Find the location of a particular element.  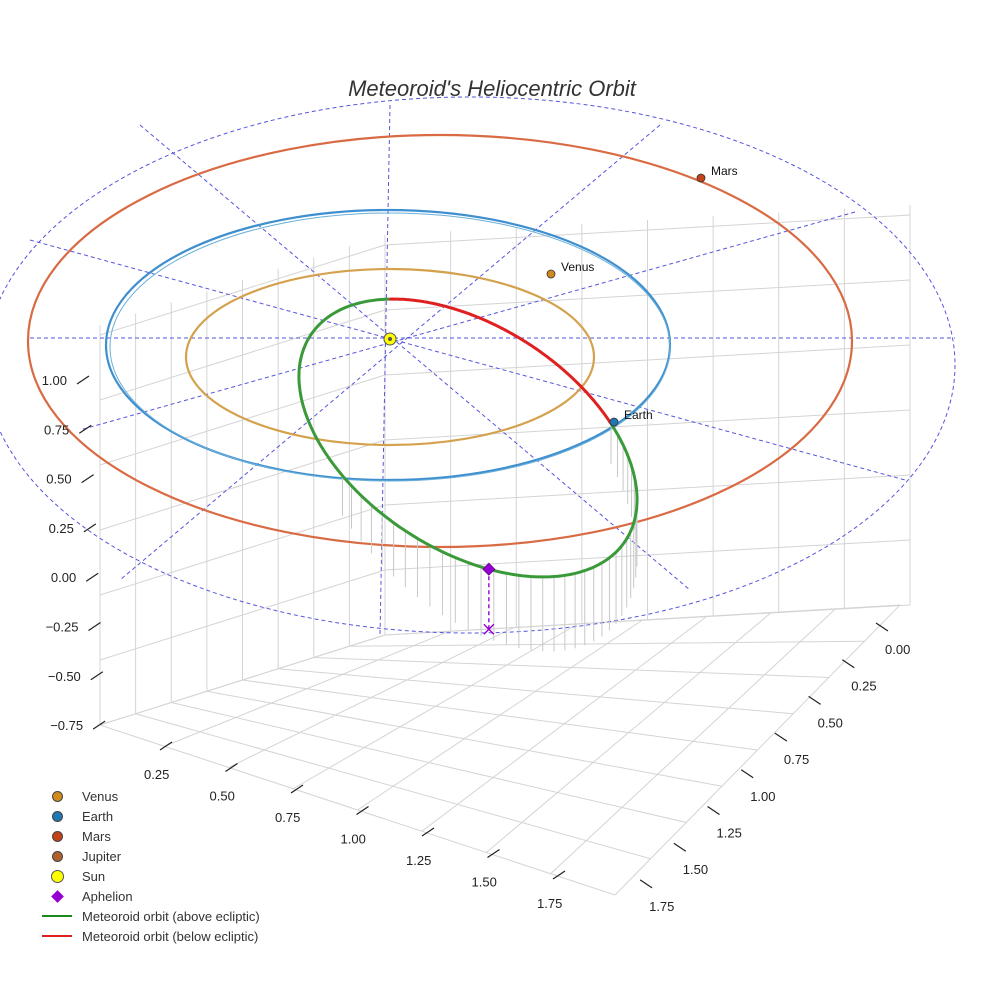

venus-label: Venus is located at coordinates (577, 267).